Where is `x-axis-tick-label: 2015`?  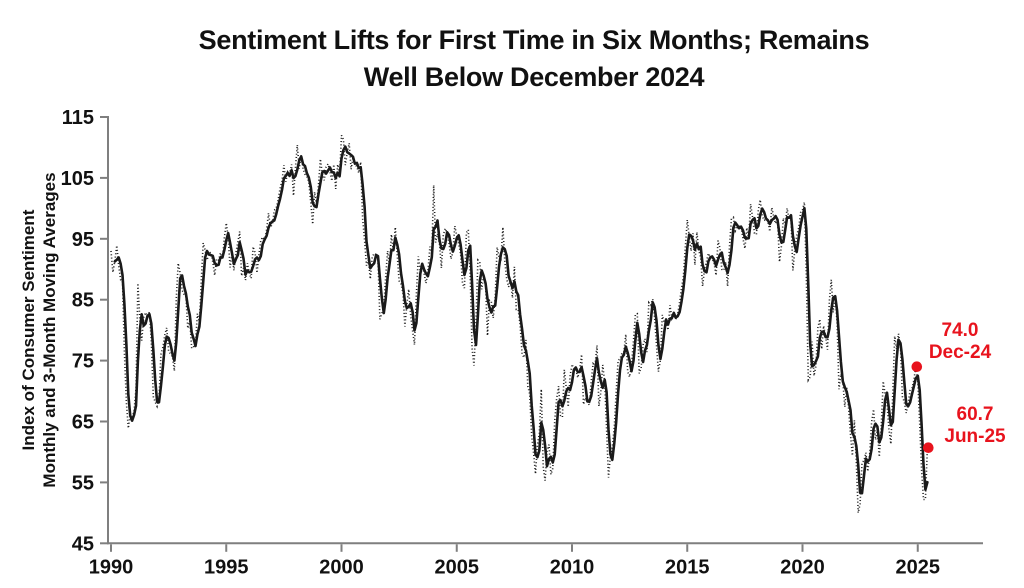
x-axis-tick-label: 2015 is located at coordinates (687, 567).